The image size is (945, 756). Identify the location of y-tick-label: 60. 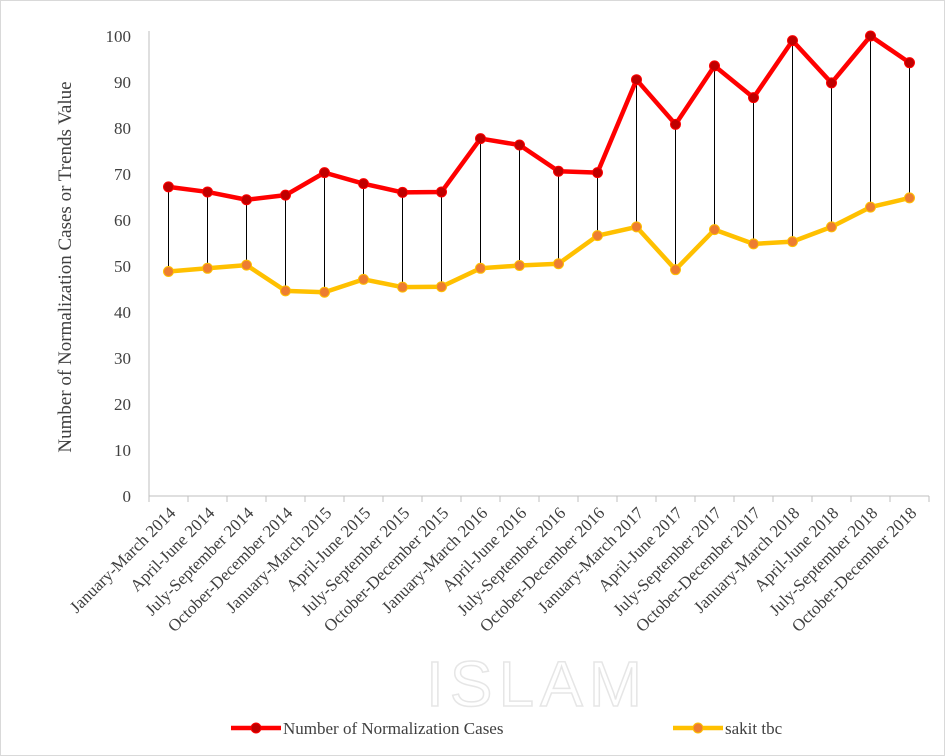
(122, 220).